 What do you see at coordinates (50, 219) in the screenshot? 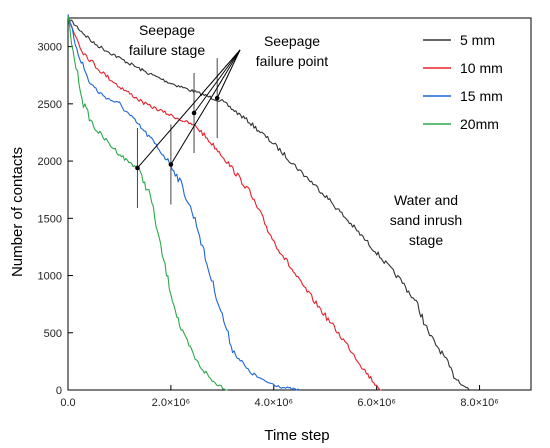
I see `y-tick-label: 1500` at bounding box center [50, 219].